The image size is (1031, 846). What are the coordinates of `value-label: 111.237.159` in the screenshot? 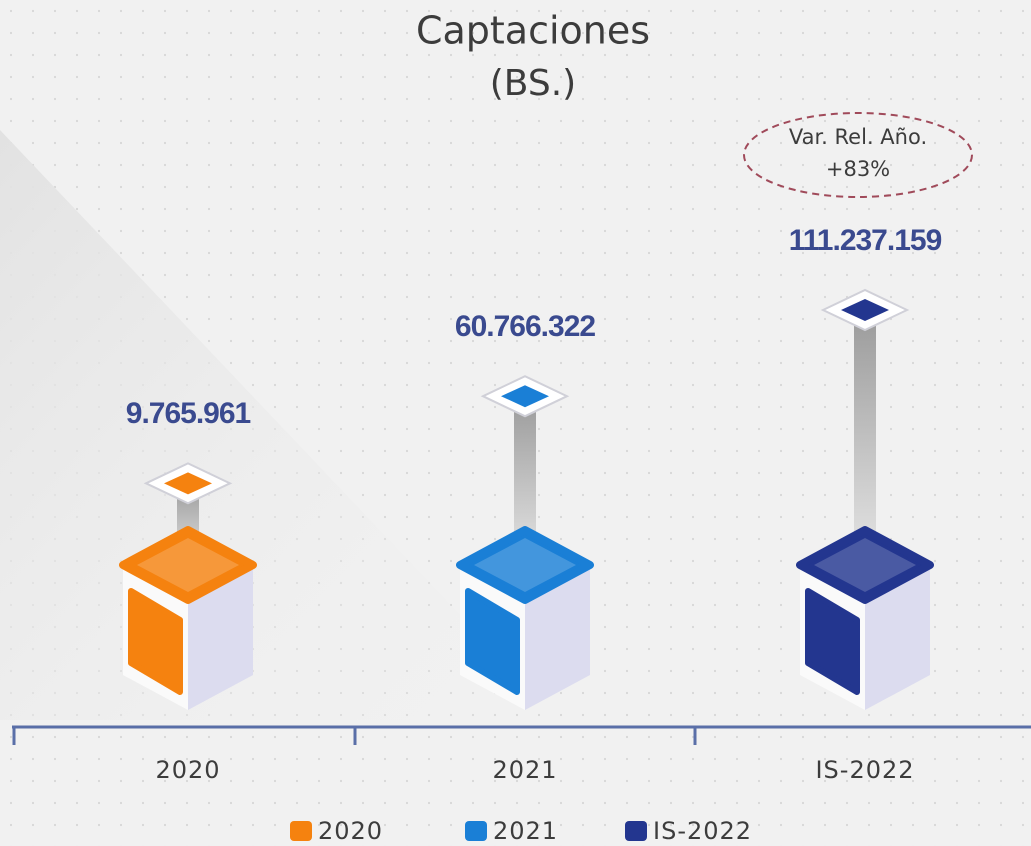 It's located at (865, 240).